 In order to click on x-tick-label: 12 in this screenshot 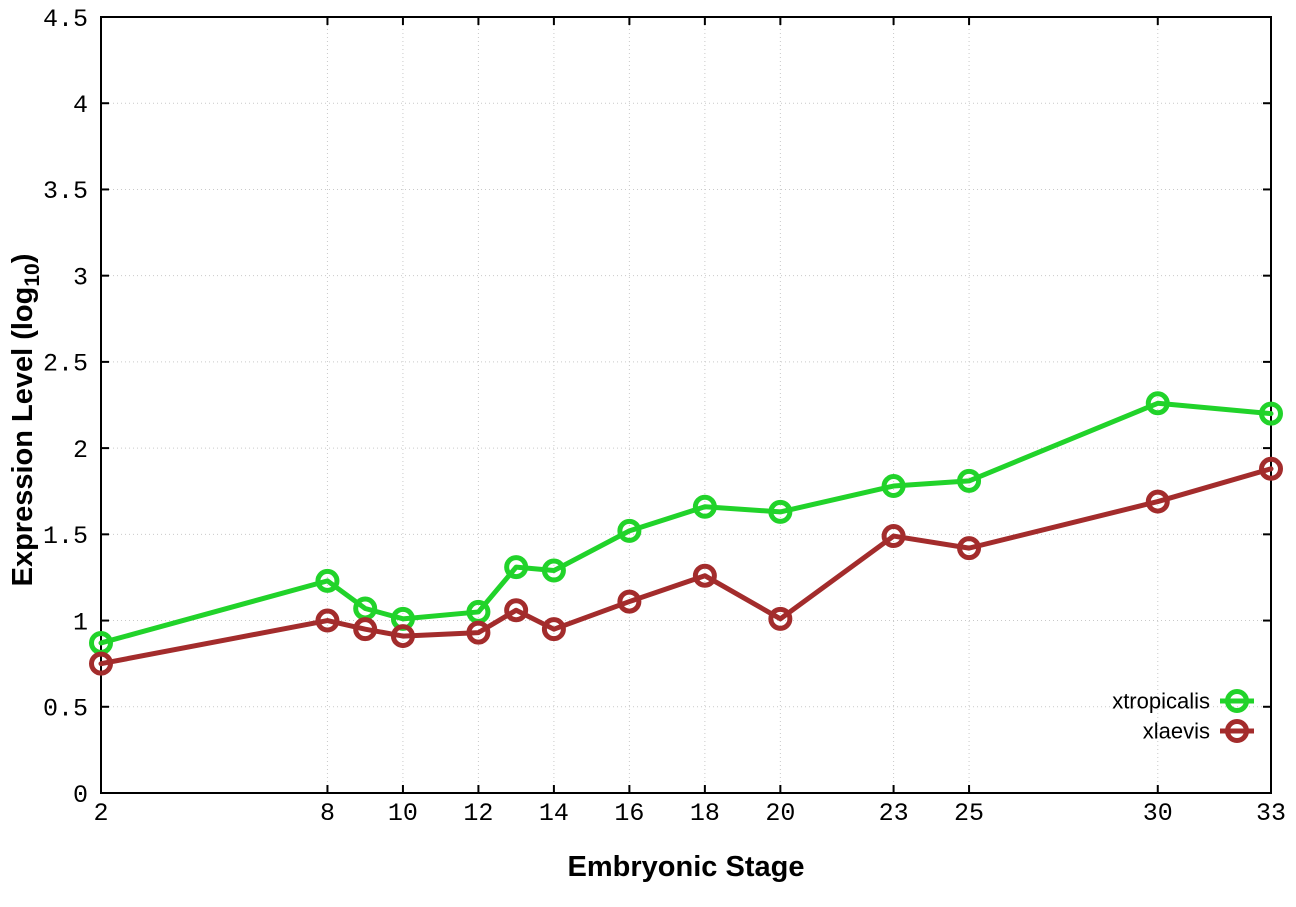, I will do `click(478, 813)`.